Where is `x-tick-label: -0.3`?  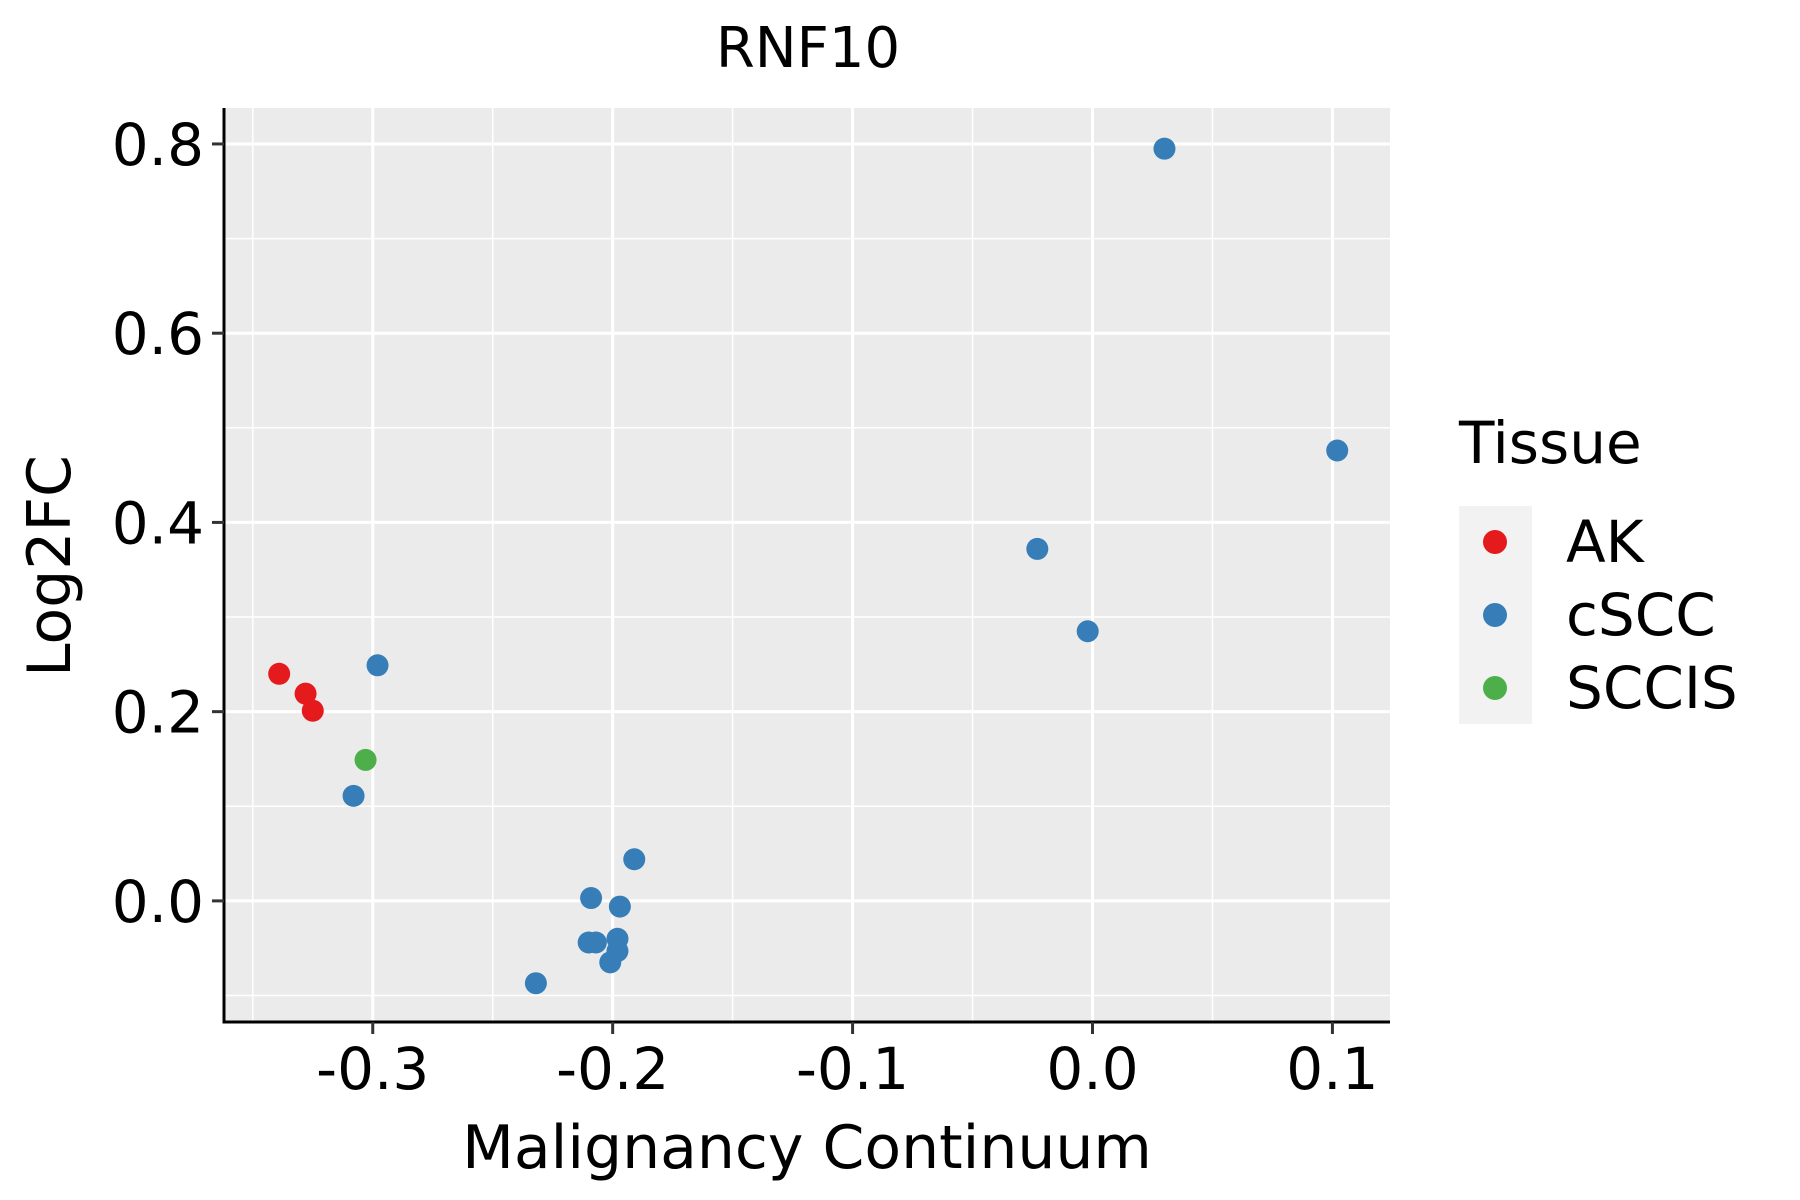 x-tick-label: -0.3 is located at coordinates (372, 1069).